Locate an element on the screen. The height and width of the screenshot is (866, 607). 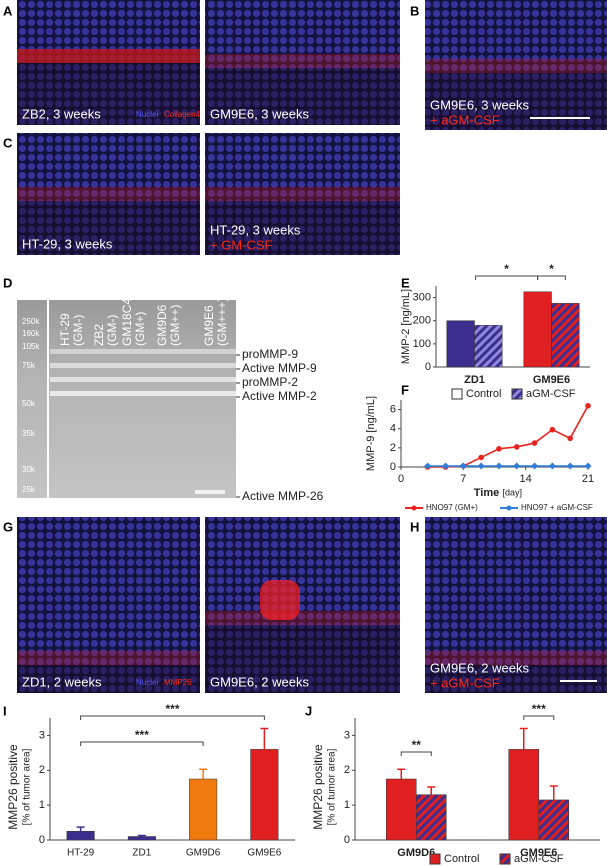
x-tick-label: 0 is located at coordinates (401, 479).